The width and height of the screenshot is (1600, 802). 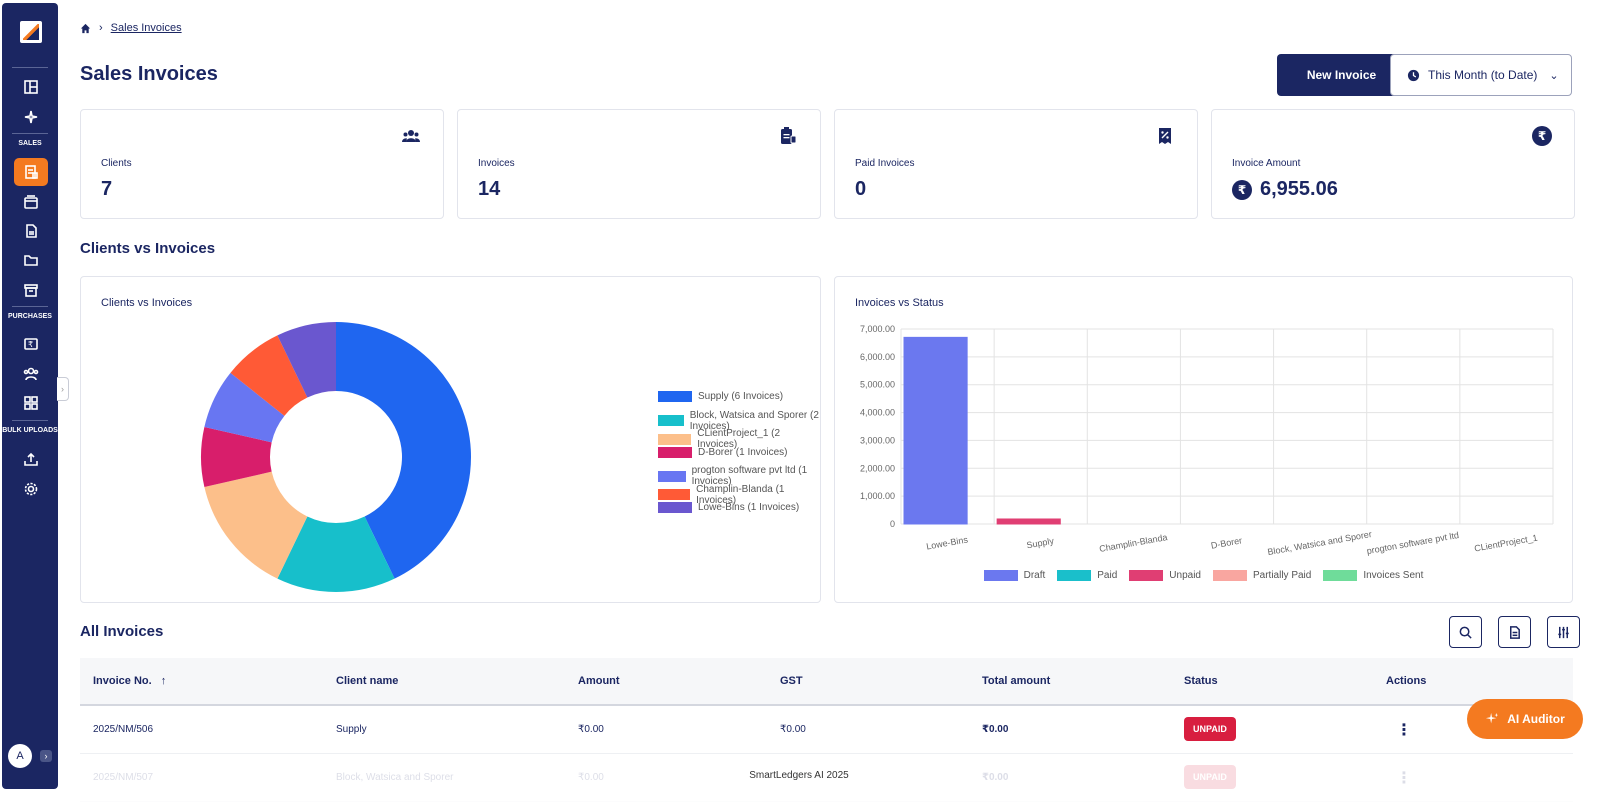 I want to click on ai-auditor-button: AI Auditor, so click(x=1525, y=719).